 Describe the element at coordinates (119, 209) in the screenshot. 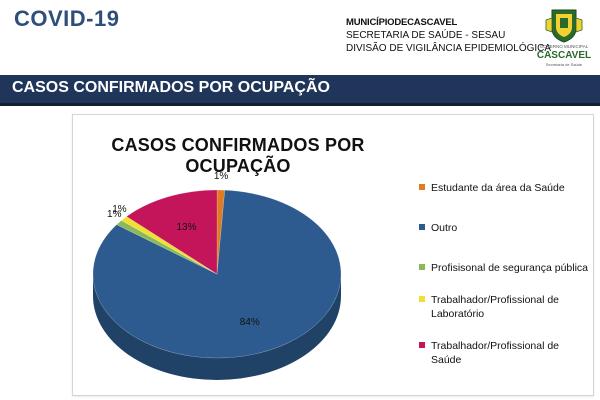

I see `data-label-3: 1%` at that location.